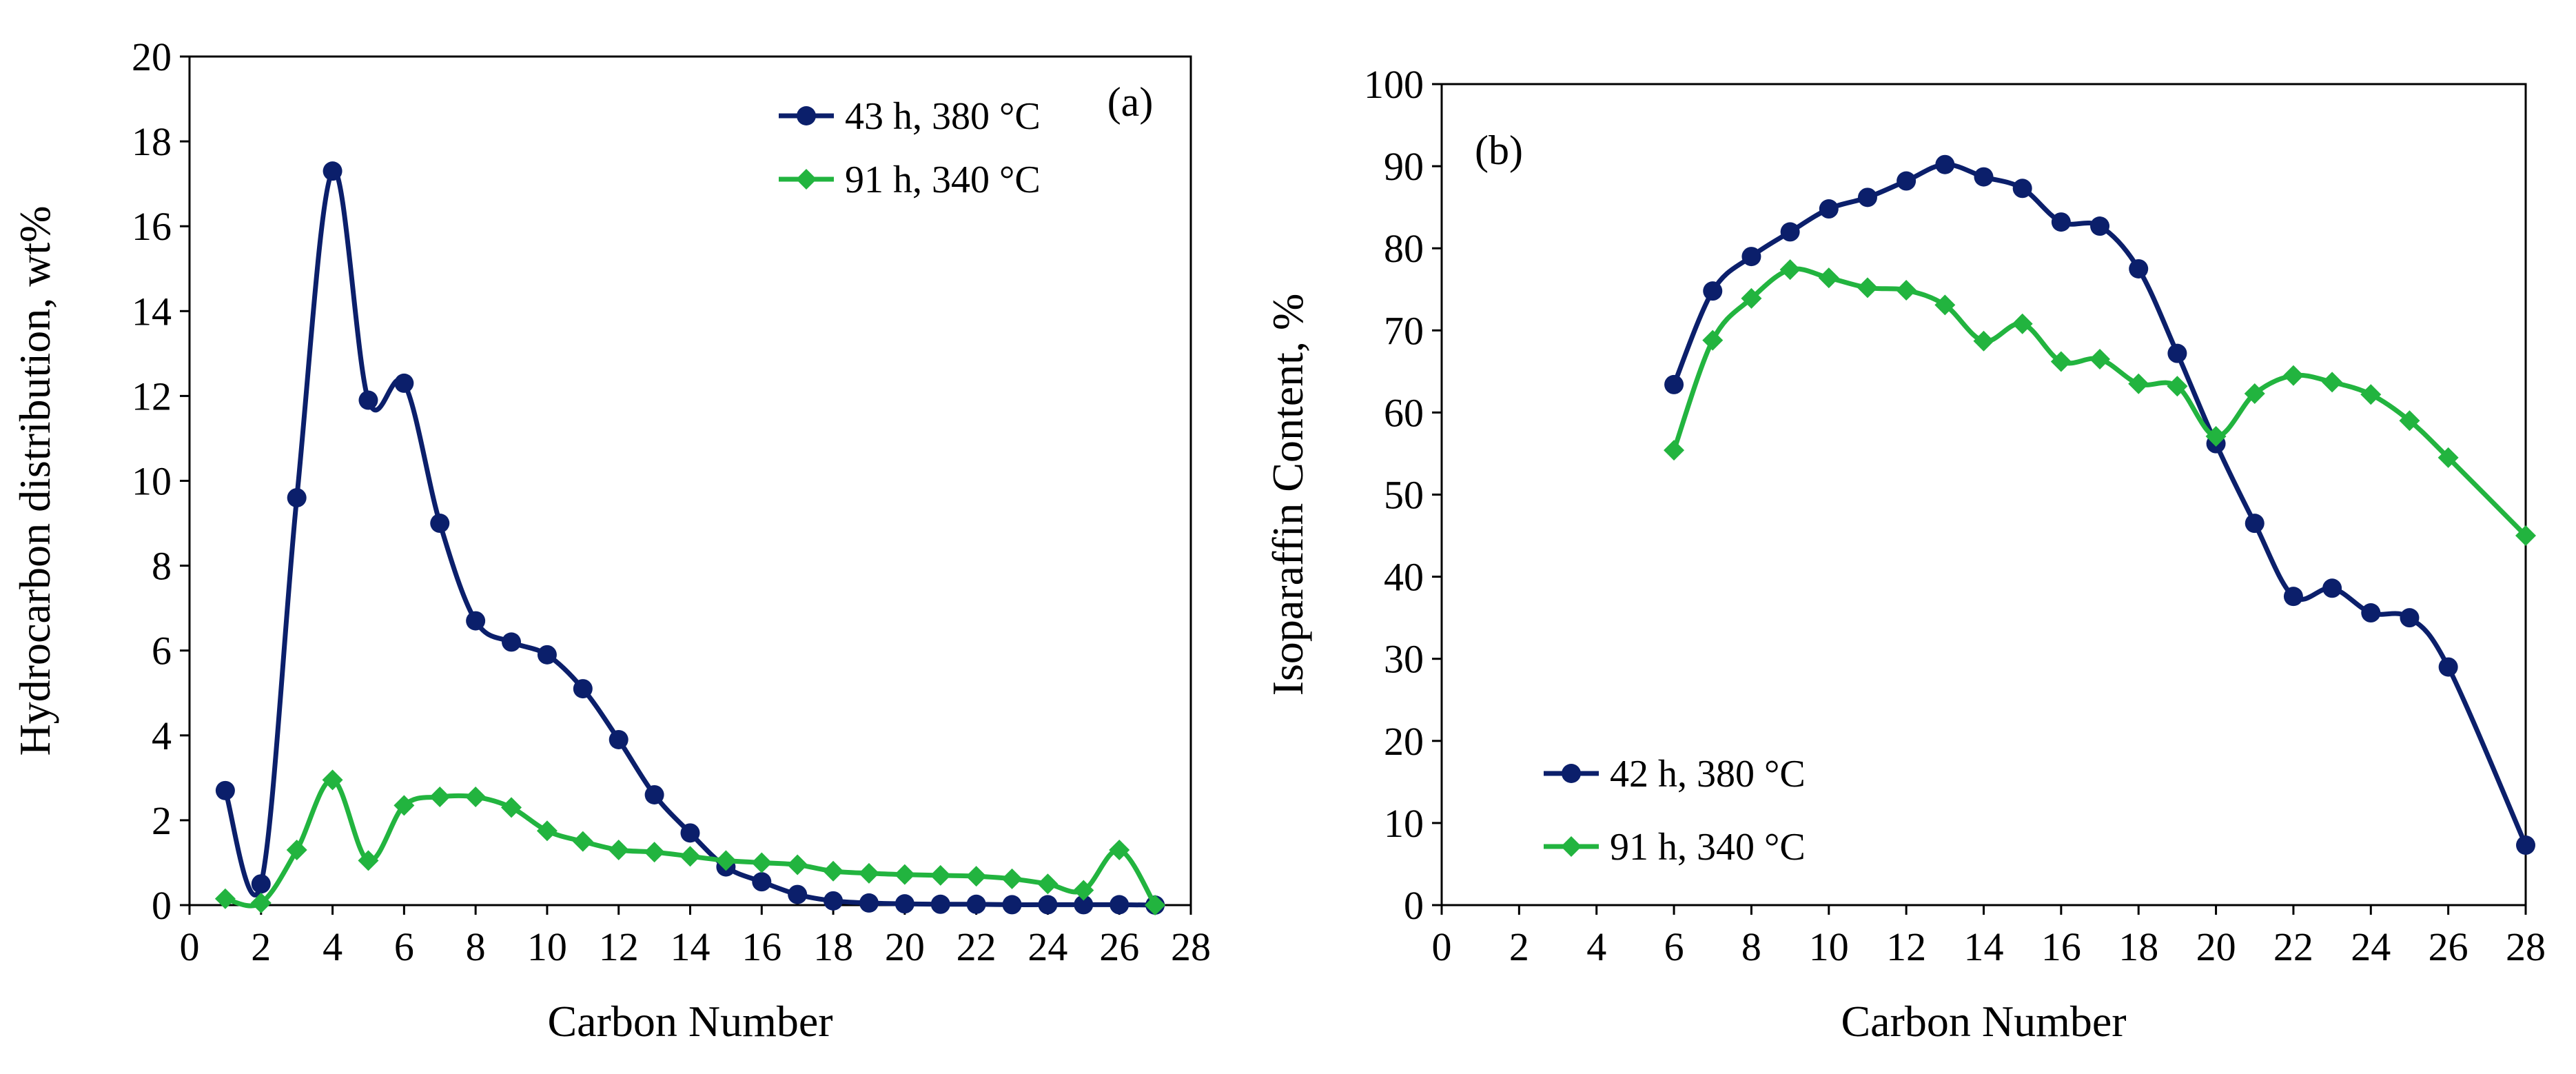  Describe the element at coordinates (905, 946) in the screenshot. I see `x-tick-label: 20` at that location.